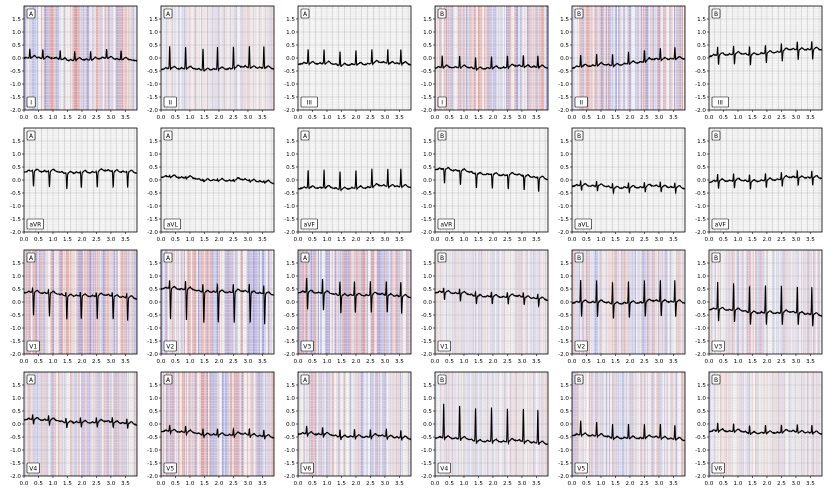 Image resolution: width=831 pixels, height=489 pixels. I want to click on lead-label: aVF, so click(721, 224).